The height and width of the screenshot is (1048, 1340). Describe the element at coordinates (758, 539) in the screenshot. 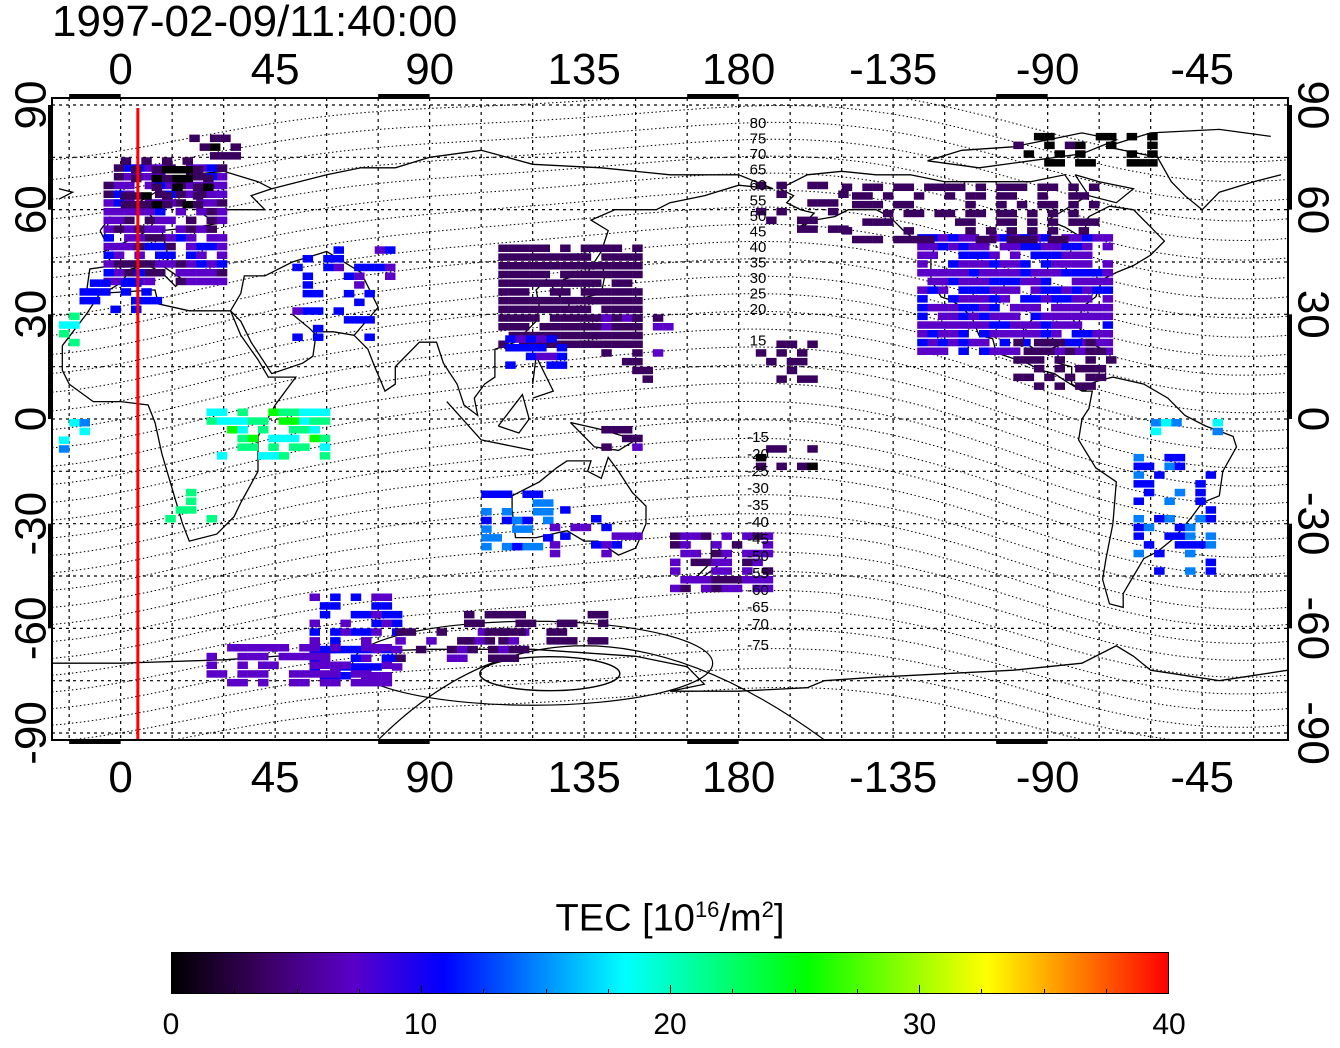

I see `contour-label: -45` at that location.